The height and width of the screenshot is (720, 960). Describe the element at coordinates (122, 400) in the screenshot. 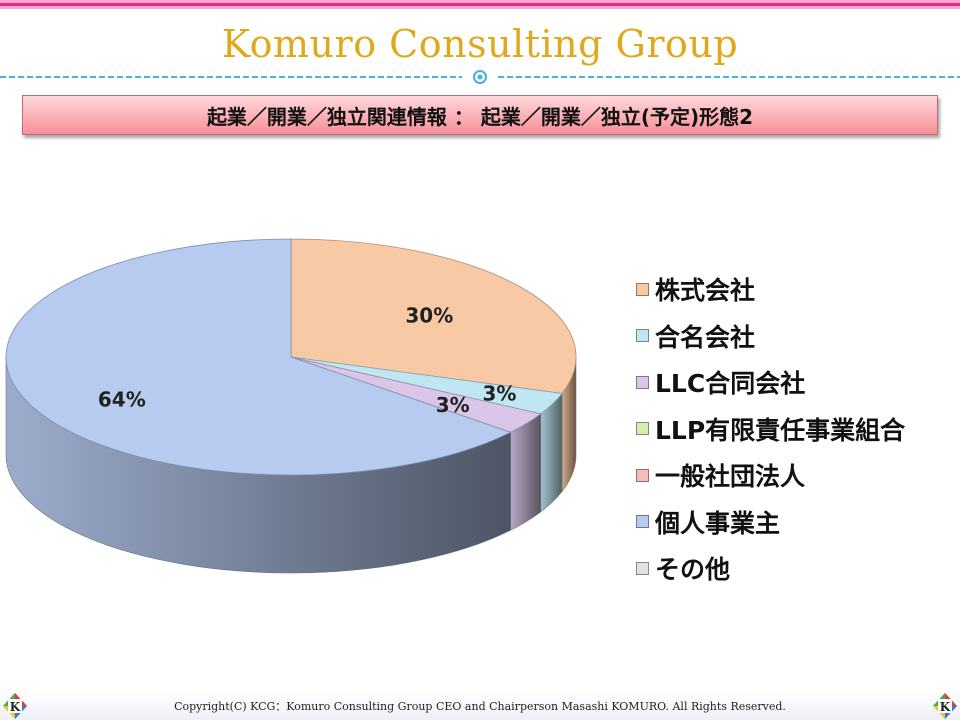

I see `data-label-5: 64%` at that location.